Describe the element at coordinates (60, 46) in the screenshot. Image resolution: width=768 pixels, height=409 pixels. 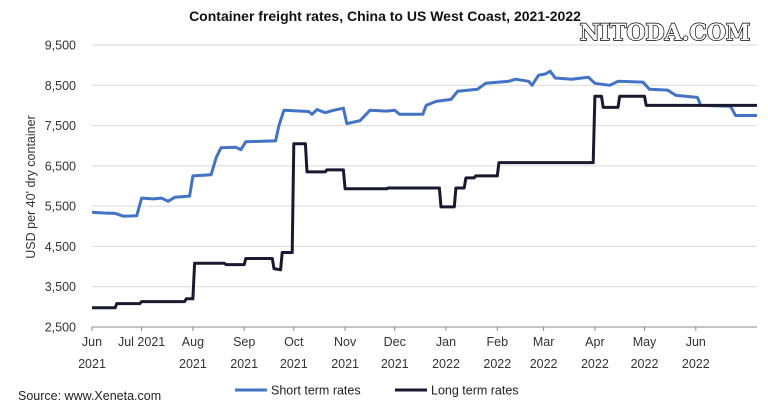
I see `y-tick-label: 9,500` at that location.